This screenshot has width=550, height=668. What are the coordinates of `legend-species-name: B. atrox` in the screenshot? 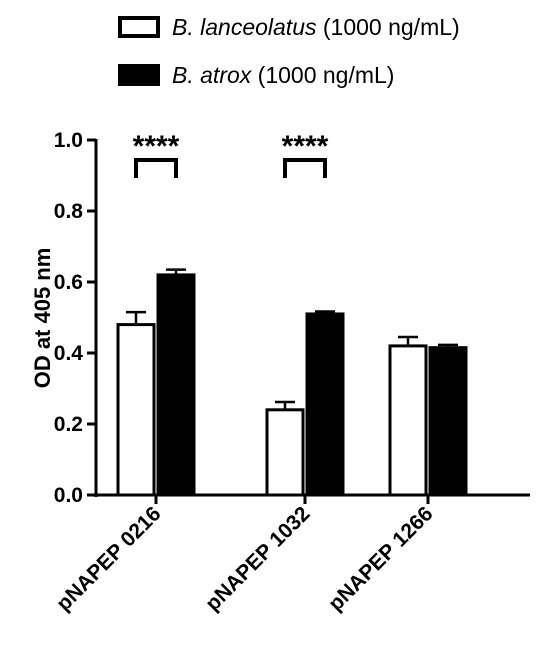 It's located at (212, 75).